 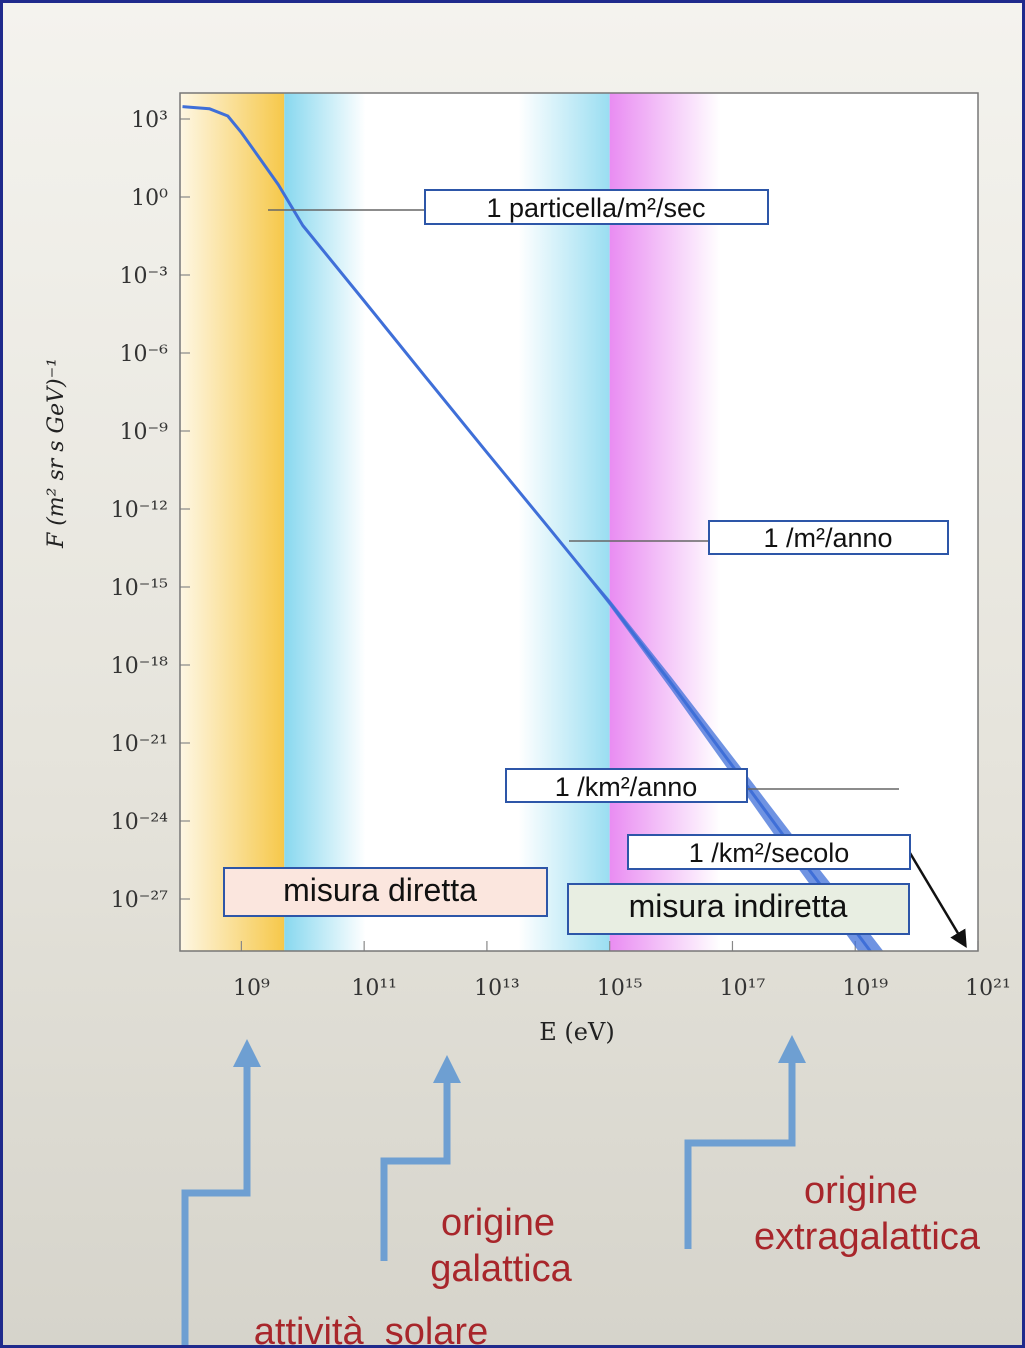 What do you see at coordinates (861, 1191) in the screenshot?
I see `extragalactic-origin-label-1: origine` at bounding box center [861, 1191].